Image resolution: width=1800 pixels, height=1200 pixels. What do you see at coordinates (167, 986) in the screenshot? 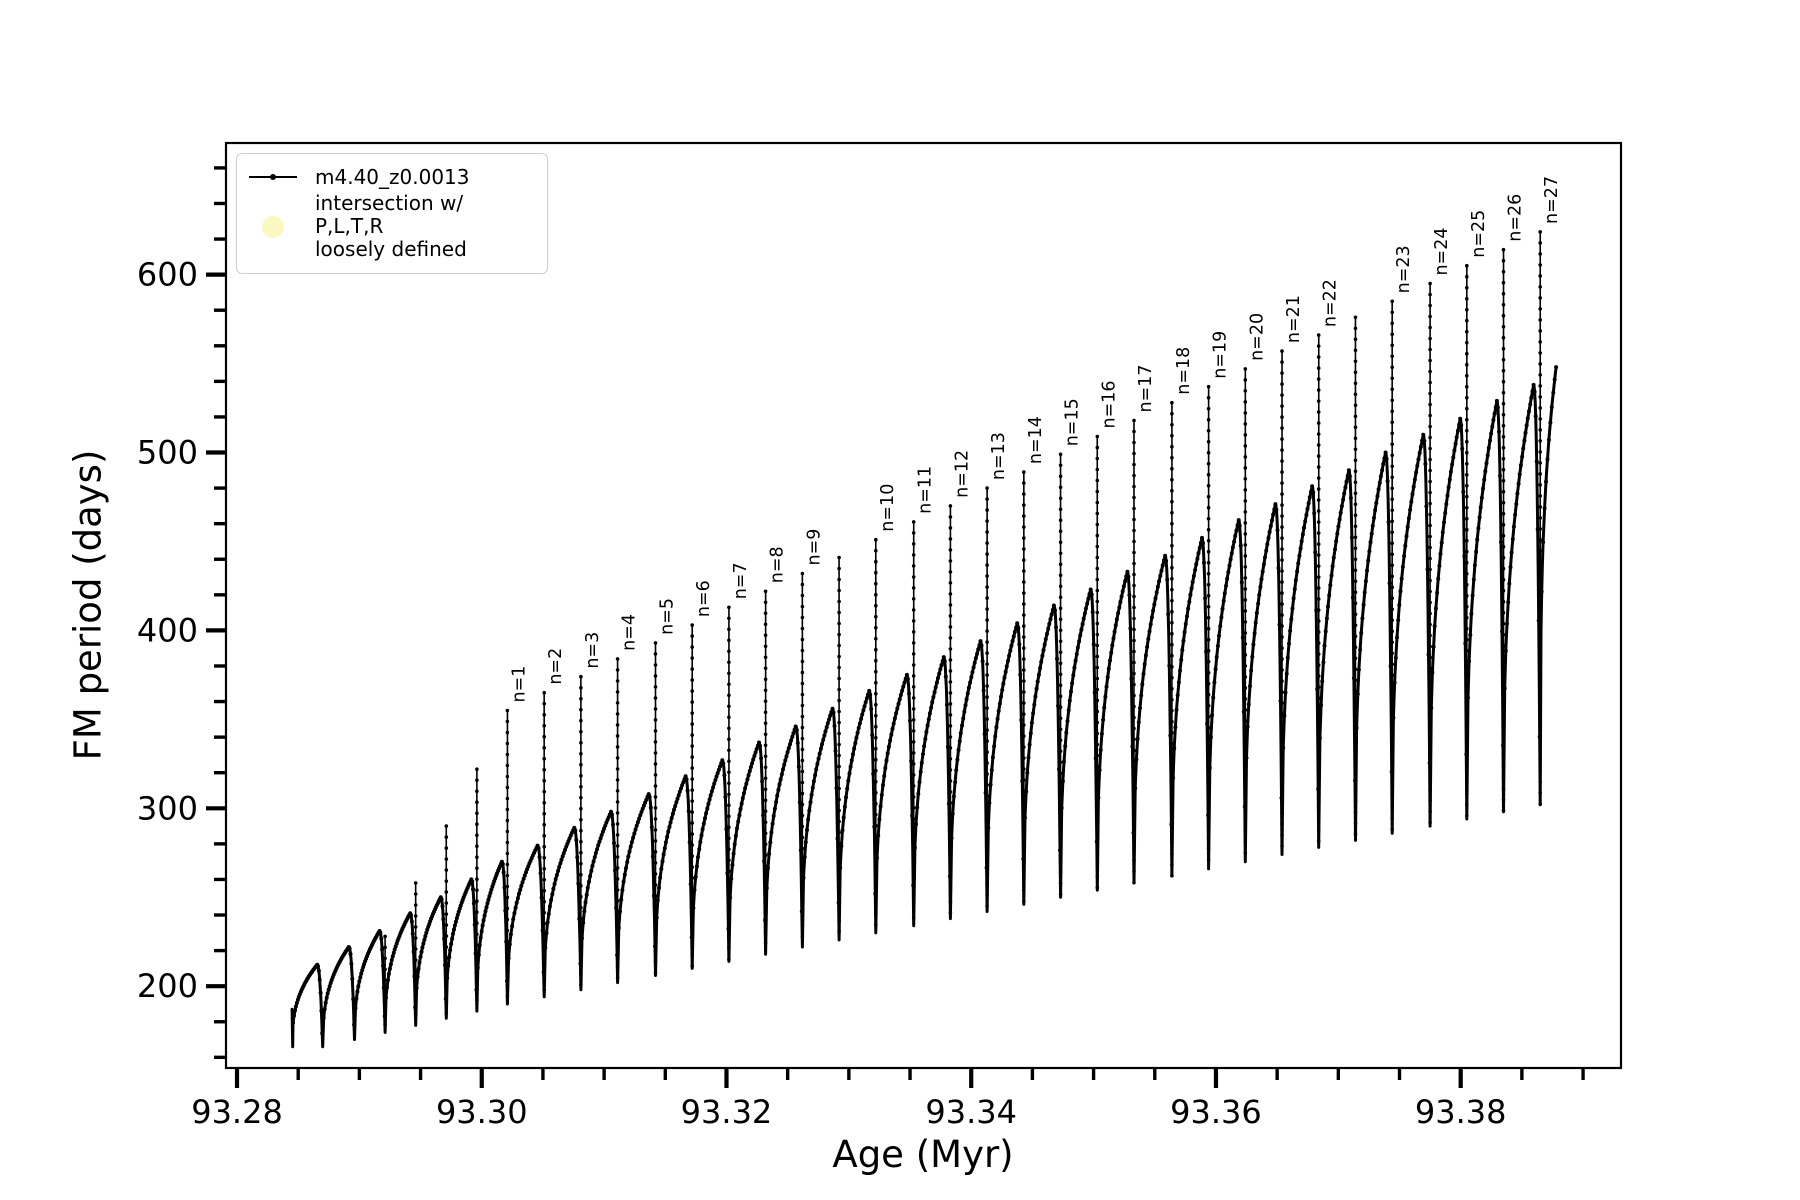
I see `y-tick-label: 200` at bounding box center [167, 986].